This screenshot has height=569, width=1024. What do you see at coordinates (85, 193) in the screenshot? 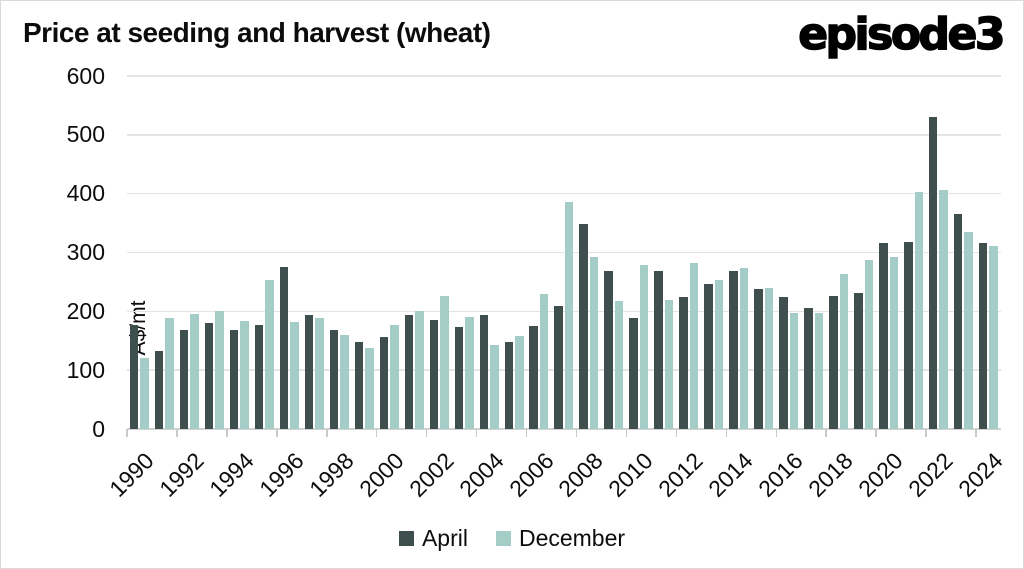
I see `y-tick-label-400: 400` at bounding box center [85, 193].